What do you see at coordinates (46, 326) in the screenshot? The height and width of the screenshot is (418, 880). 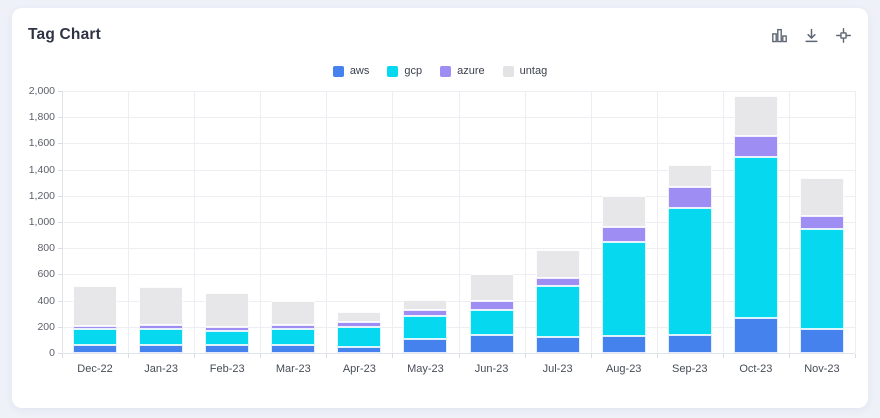 I see `y-axis-label: 200` at bounding box center [46, 326].